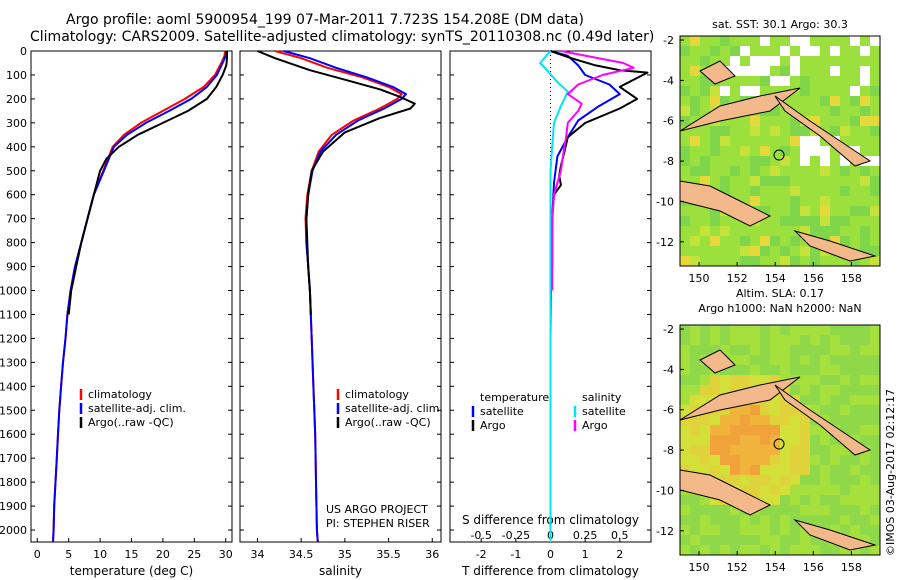 The width and height of the screenshot is (900, 580). I want to click on map-ytick-label: -10, so click(665, 490).